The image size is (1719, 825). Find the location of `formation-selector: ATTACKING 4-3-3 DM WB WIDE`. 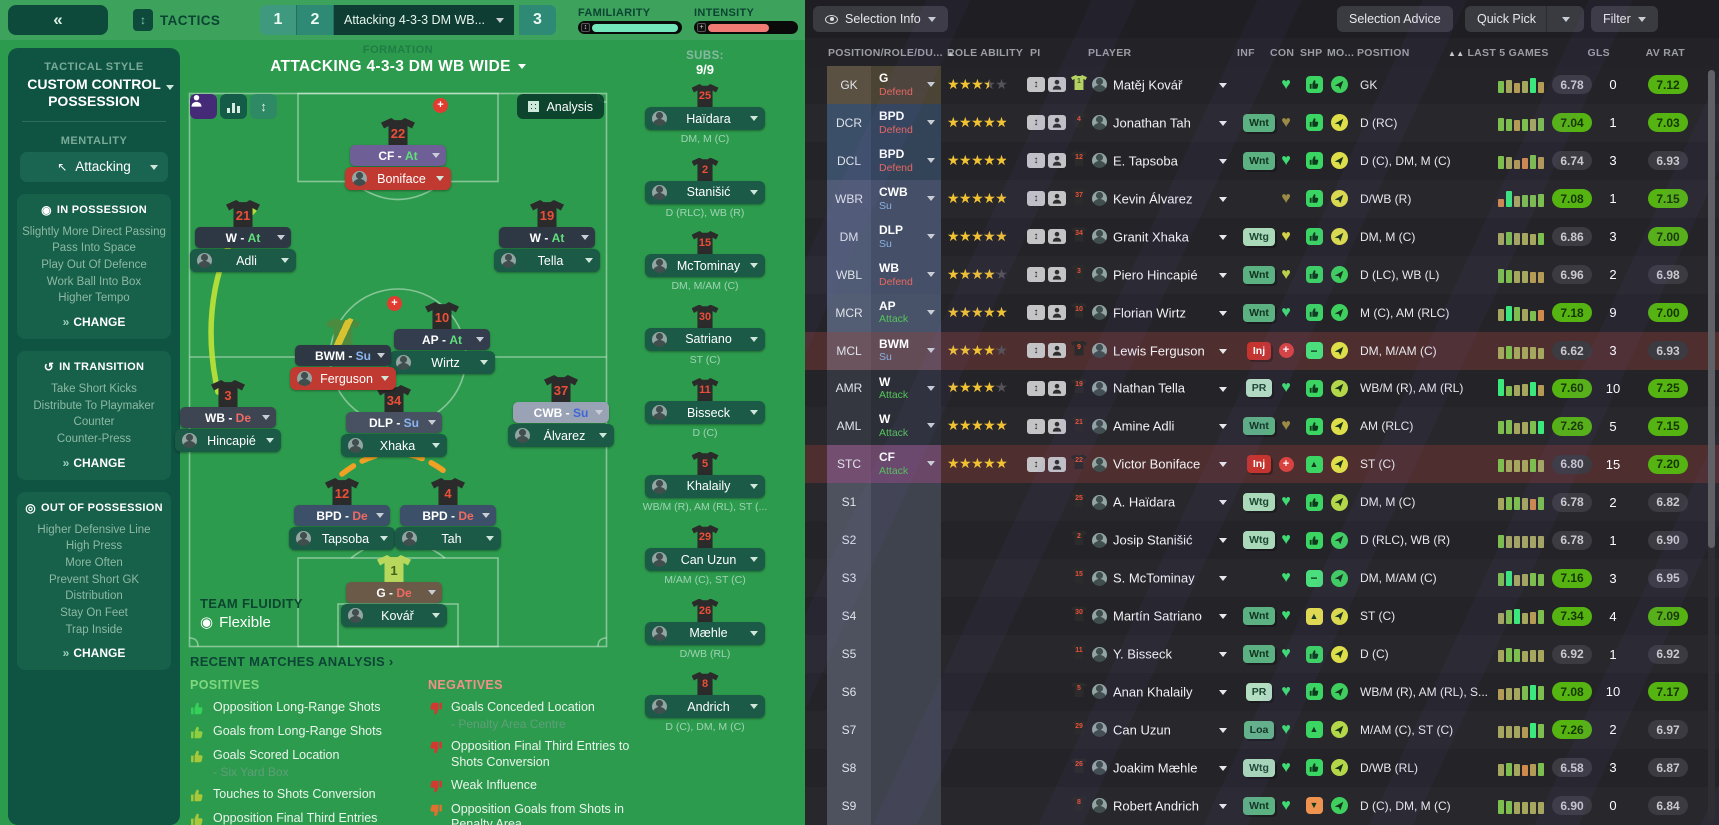

formation-selector: ATTACKING 4-3-3 DM WB WIDE is located at coordinates (398, 67).